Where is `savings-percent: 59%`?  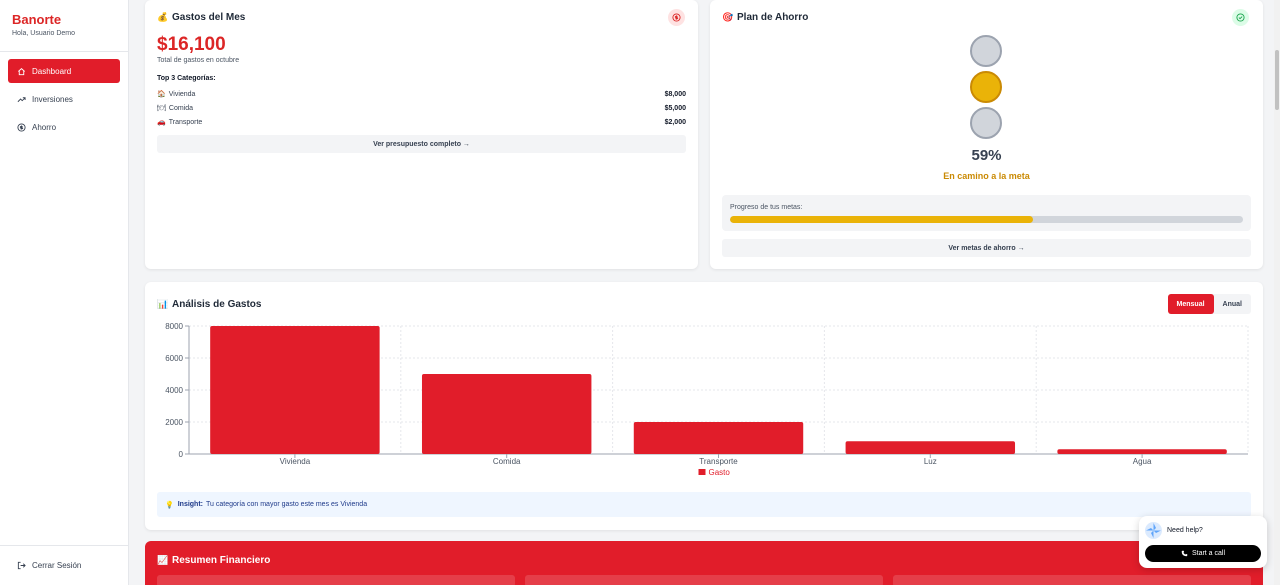 savings-percent: 59% is located at coordinates (986, 155).